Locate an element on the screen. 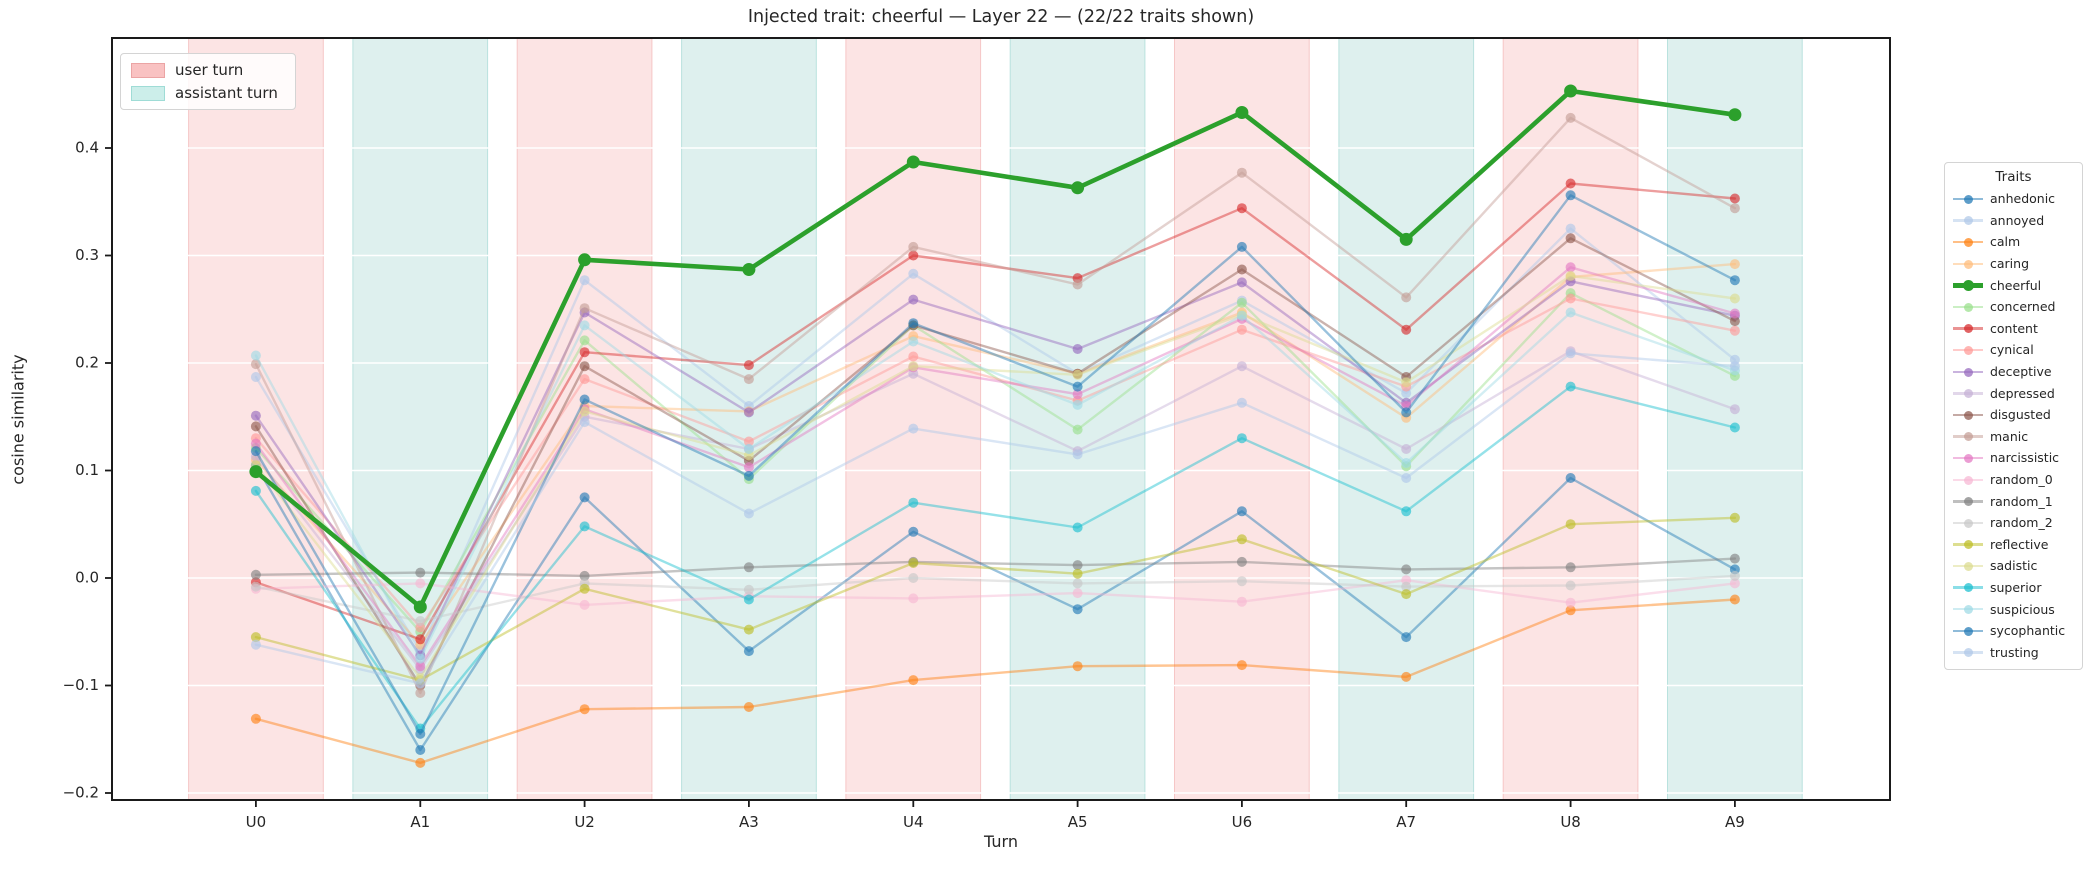 The height and width of the screenshot is (882, 2088). data-point-sycophantic-A5 is located at coordinates (1077, 386).